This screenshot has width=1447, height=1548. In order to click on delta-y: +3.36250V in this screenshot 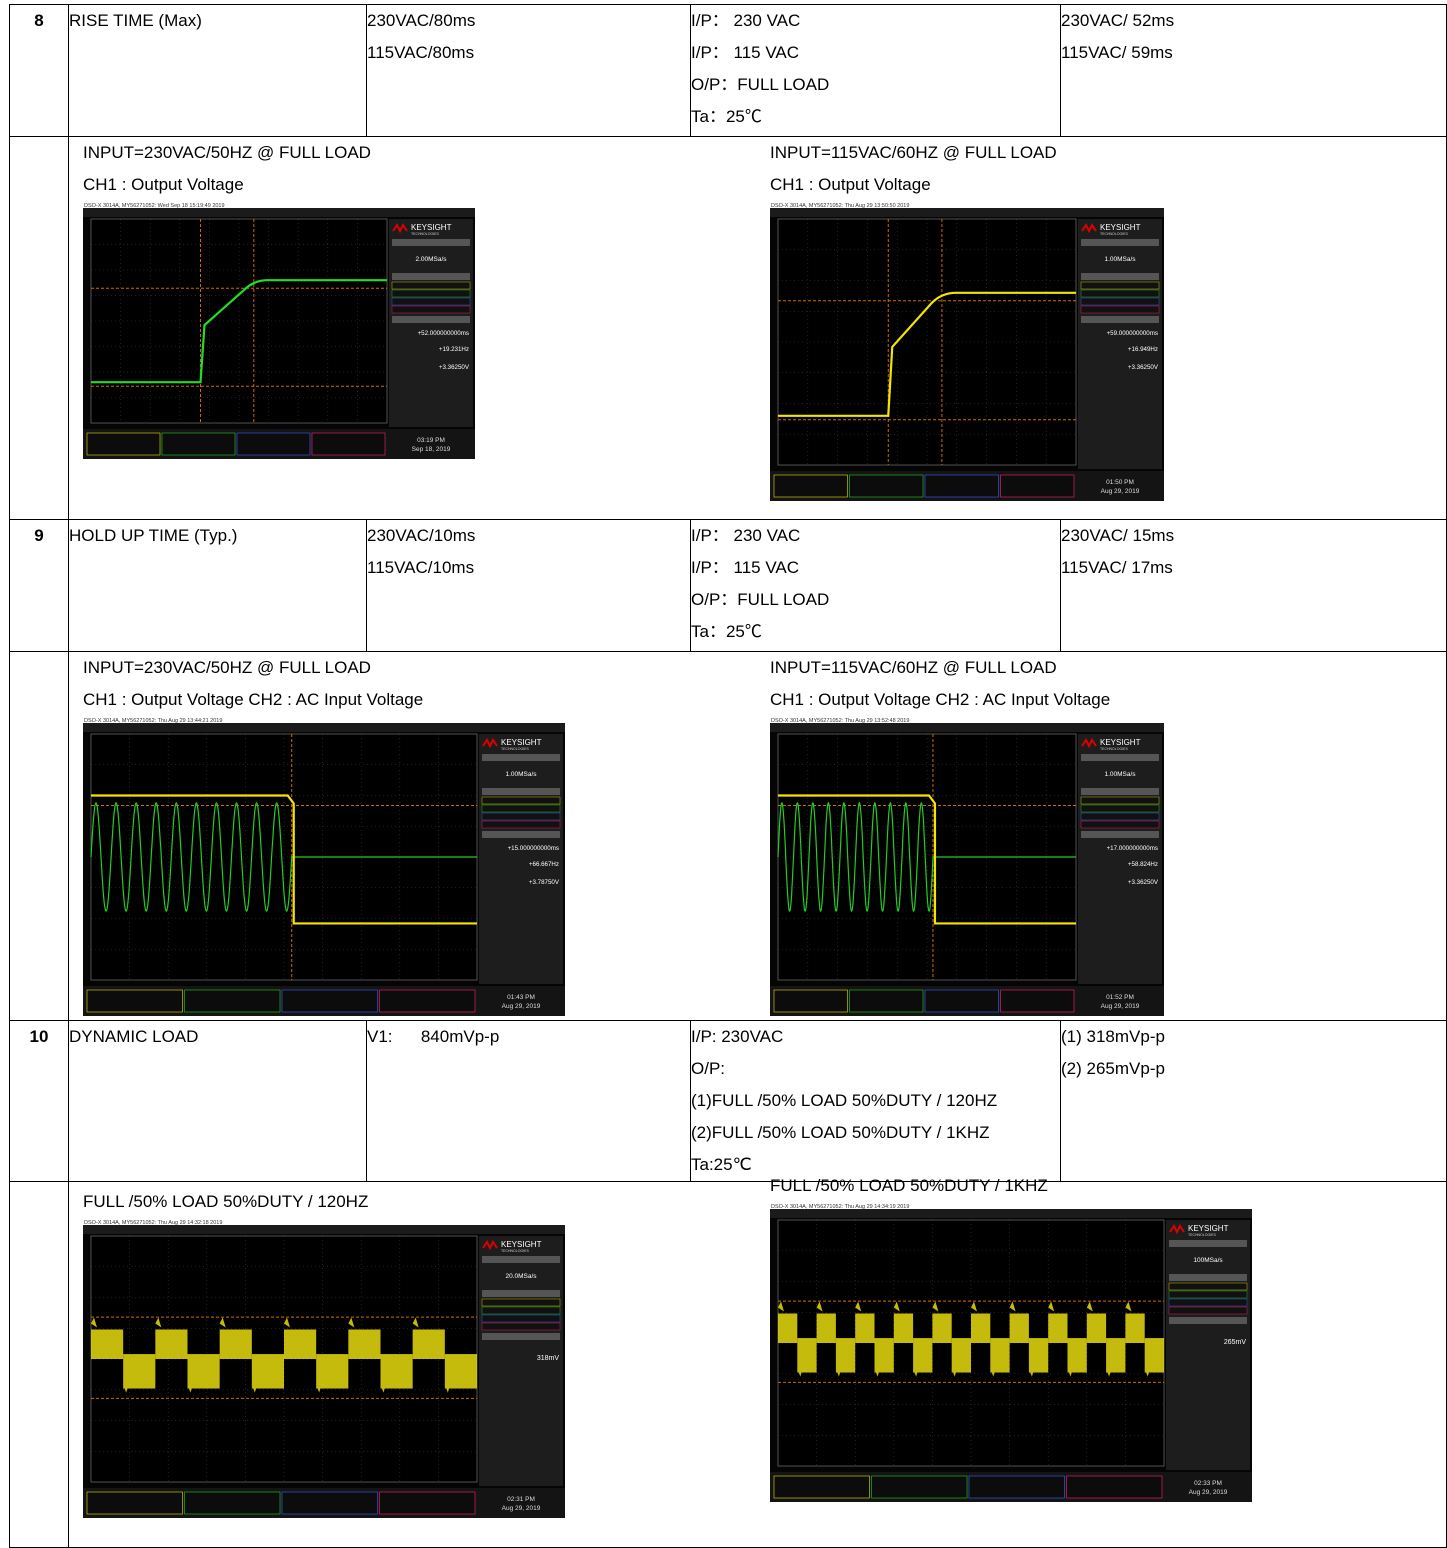, I will do `click(1143, 367)`.